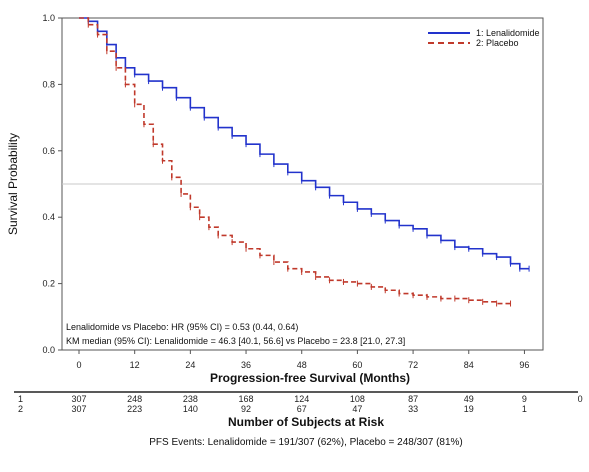  I want to click on y-tick-label: 0.2, so click(48, 284).